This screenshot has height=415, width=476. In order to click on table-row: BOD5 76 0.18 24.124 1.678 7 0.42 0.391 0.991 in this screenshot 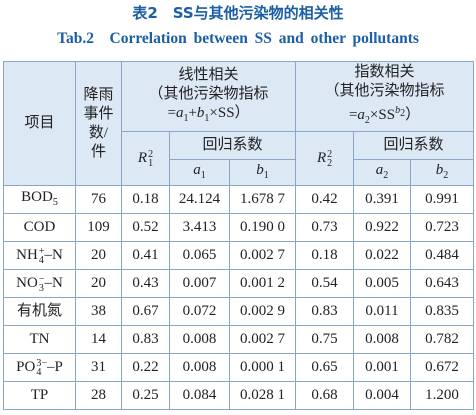, I will do `click(239, 199)`.